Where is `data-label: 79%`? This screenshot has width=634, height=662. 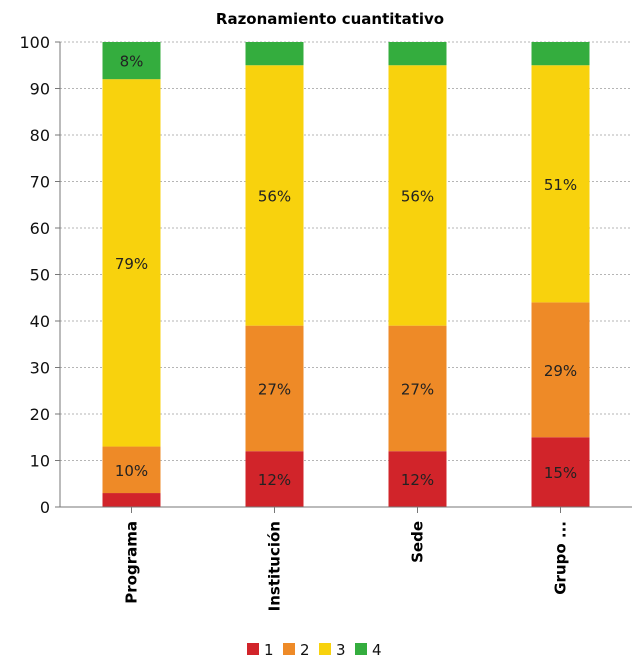 data-label: 79% is located at coordinates (131, 264).